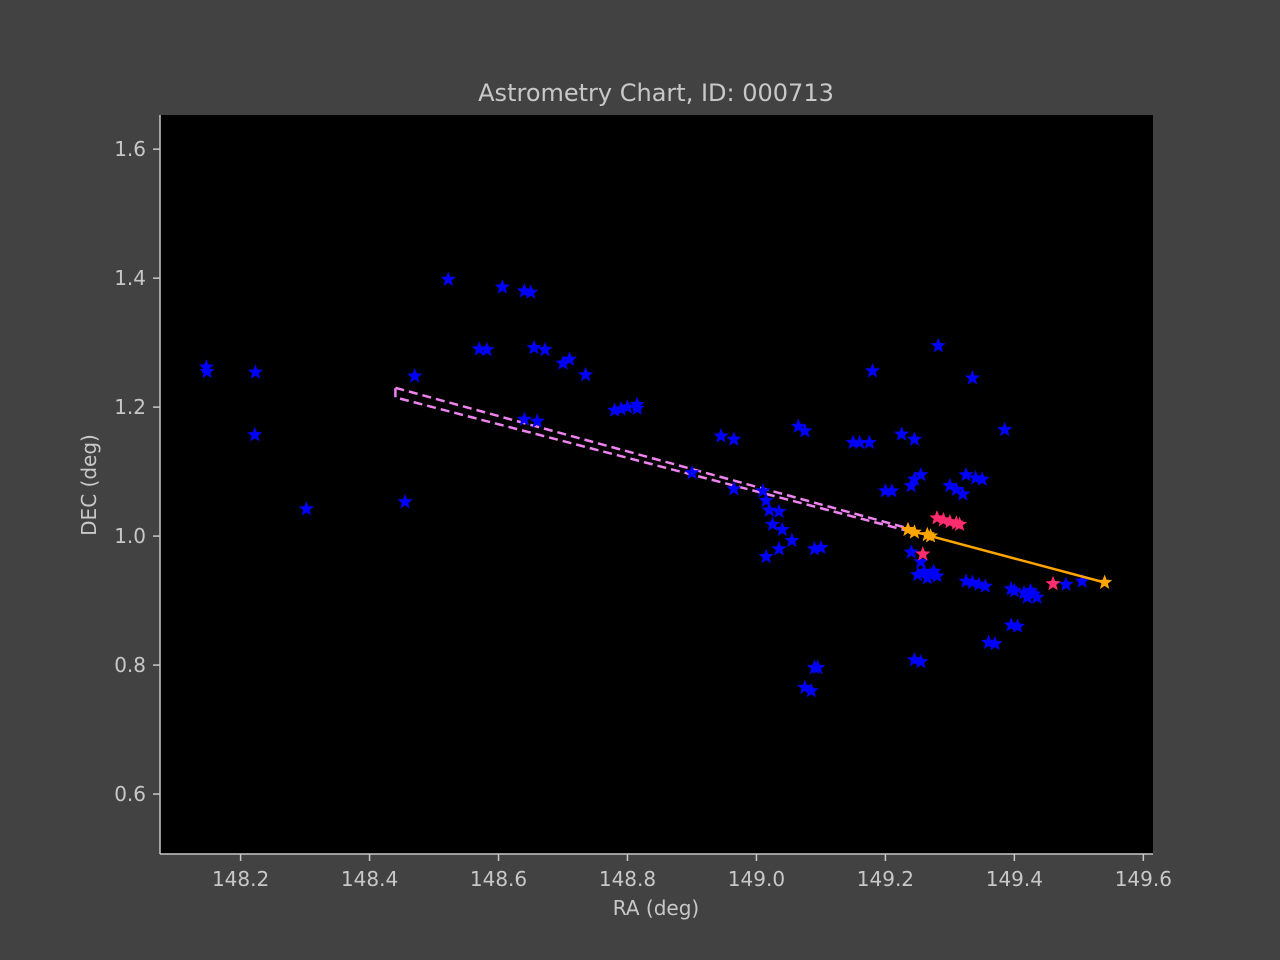  I want to click on y-tick-label: 1.2, so click(130, 407).